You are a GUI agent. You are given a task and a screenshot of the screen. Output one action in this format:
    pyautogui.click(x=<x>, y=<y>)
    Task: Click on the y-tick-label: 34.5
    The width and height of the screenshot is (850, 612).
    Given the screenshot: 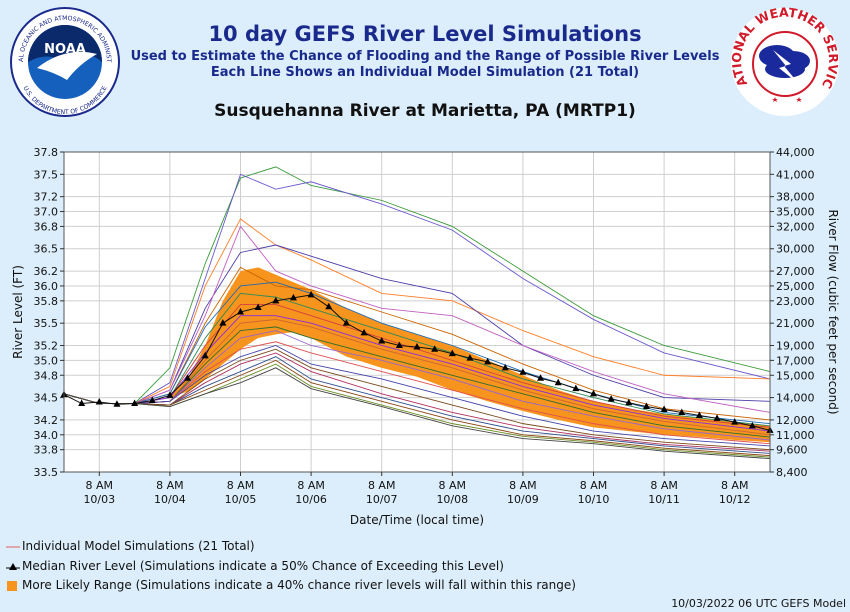 What is the action you would take?
    pyautogui.click(x=46, y=398)
    